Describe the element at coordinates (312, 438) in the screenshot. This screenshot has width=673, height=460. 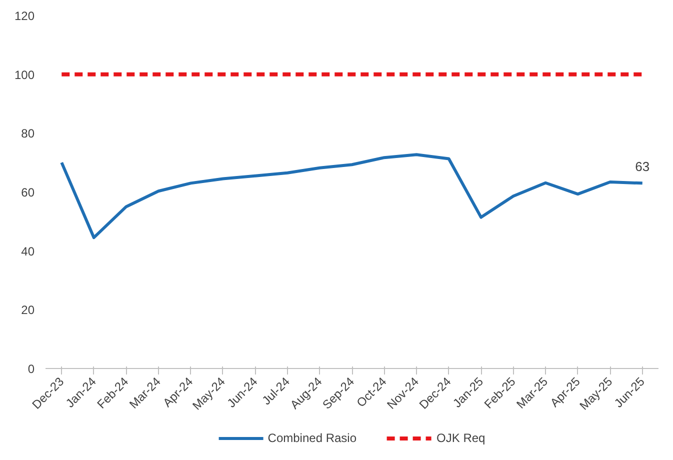
I see `legend-label: Combined Rasio` at that location.